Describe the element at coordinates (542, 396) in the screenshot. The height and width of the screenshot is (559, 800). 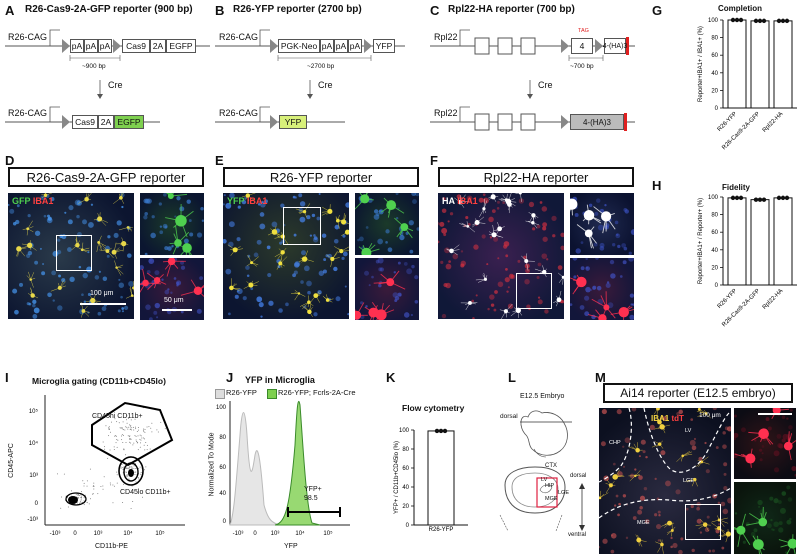
I see `embryo-title: E12.5 Embryo` at that location.